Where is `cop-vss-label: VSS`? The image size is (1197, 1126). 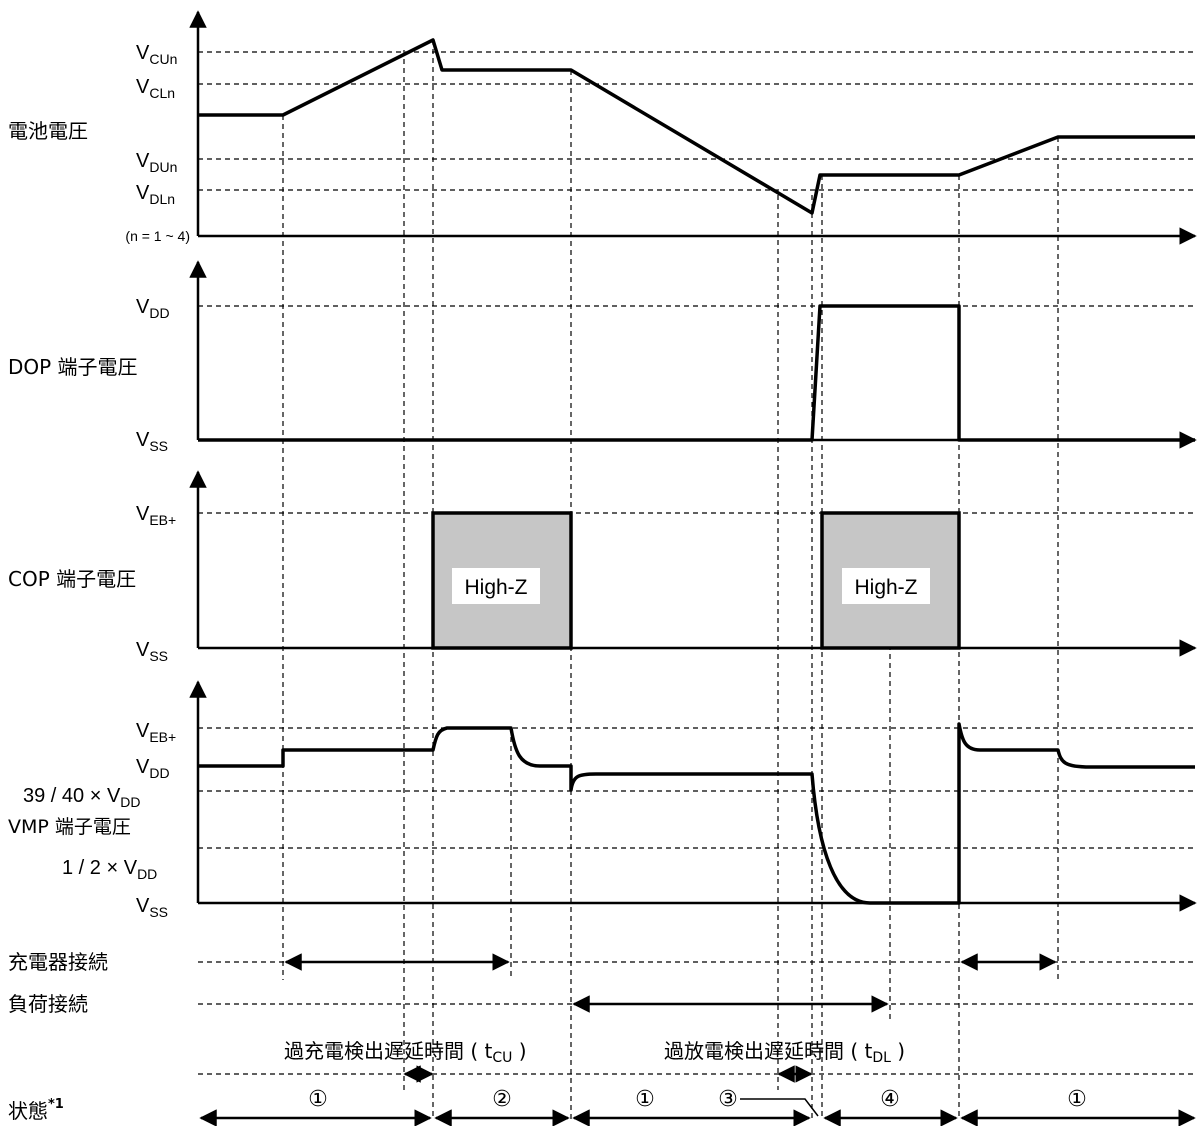
cop-vss-label: VSS is located at coordinates (152, 651).